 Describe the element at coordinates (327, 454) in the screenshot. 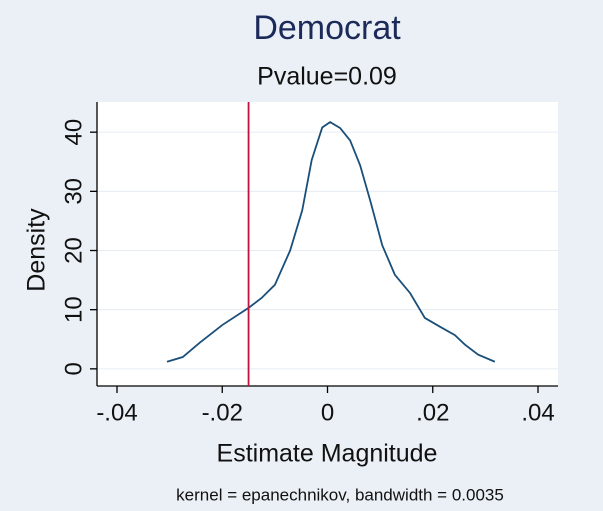

I see `x-axis-title: Estimate Magnitude` at that location.